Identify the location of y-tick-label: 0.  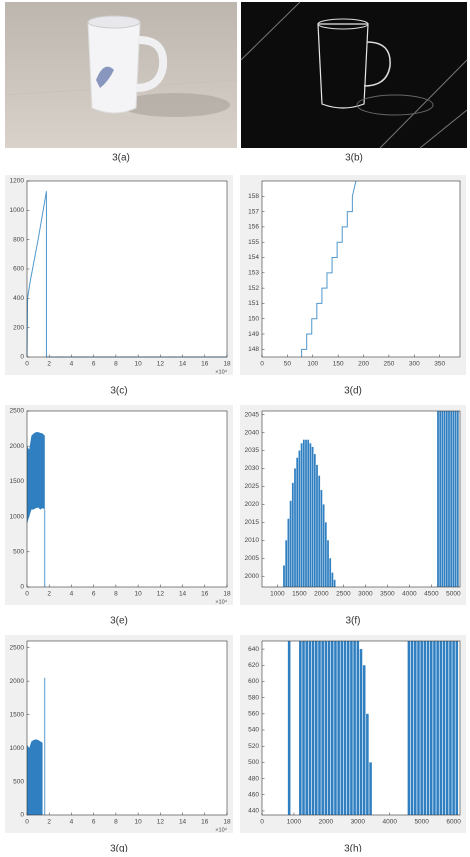
(22, 587).